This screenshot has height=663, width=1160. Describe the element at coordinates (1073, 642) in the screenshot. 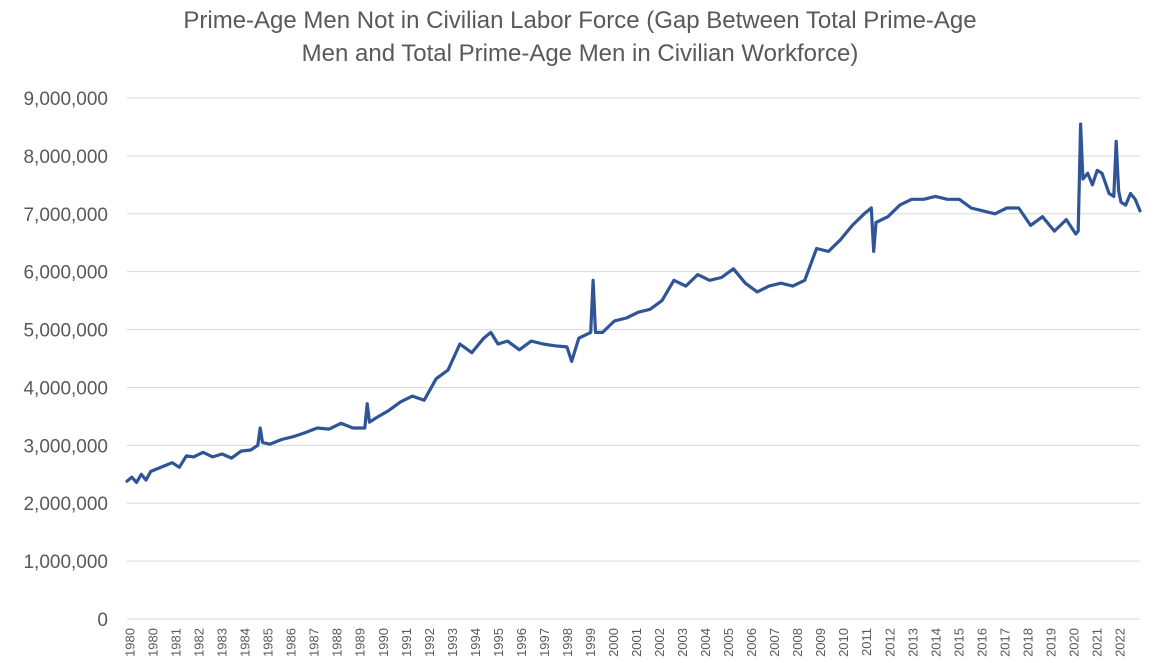

I see `x-tick-label: 2020` at that location.